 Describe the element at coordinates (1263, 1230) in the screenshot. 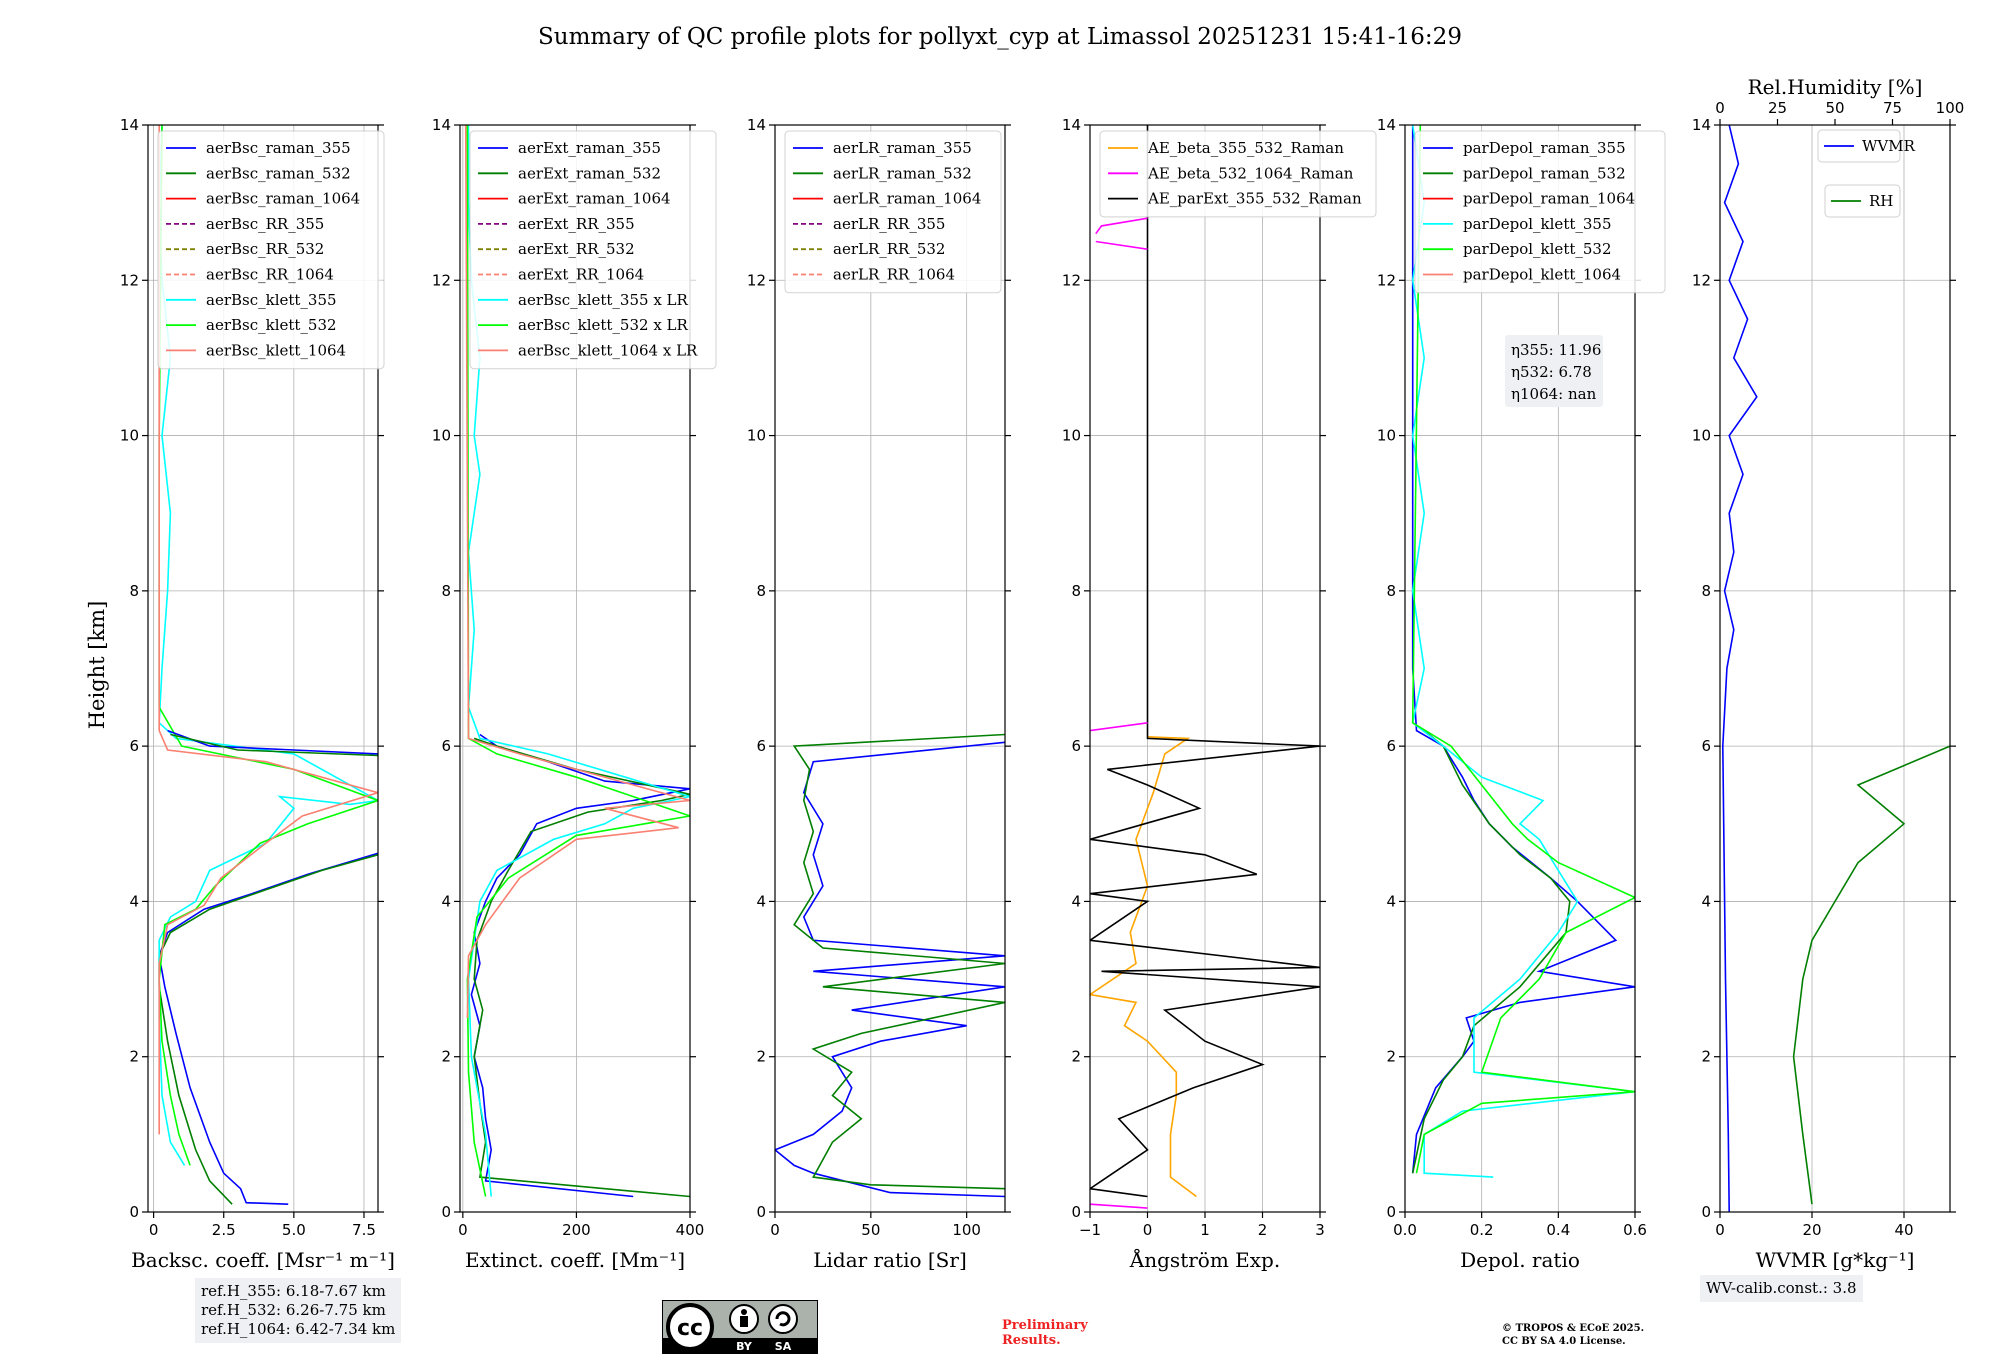

I see `angstrom-xtick-label: 2` at that location.